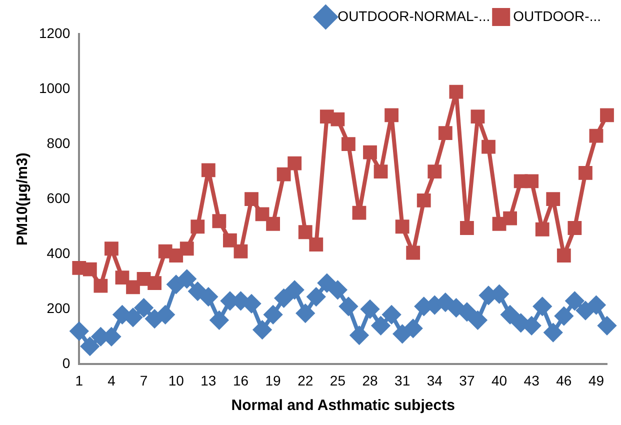 This screenshot has height=425, width=621. What do you see at coordinates (58, 308) in the screenshot?
I see `y-tick-label: 200` at bounding box center [58, 308].